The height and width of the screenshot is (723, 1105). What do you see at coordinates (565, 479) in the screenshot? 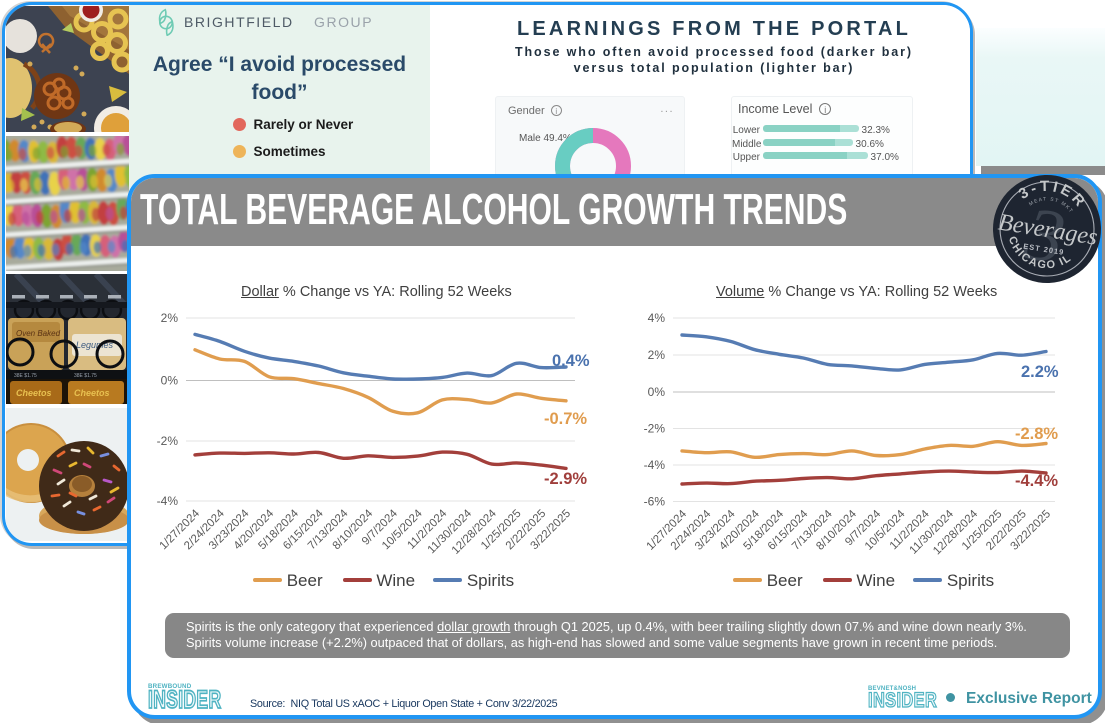
I see `svg-text: -2.9%` at bounding box center [565, 479].